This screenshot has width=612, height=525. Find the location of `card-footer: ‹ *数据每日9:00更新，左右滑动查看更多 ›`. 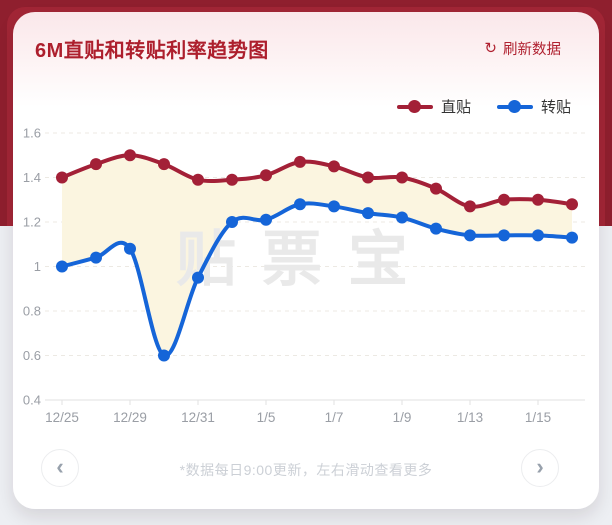

card-footer: ‹ *数据每日9:00更新，左右滑动查看更多 › is located at coordinates (306, 469).